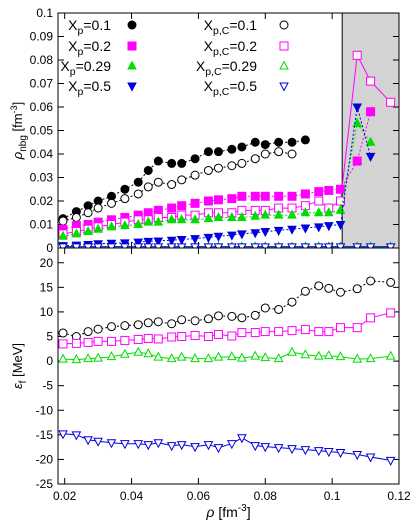 The height and width of the screenshot is (523, 415). I want to click on bottom-ytick-label: -5, so click(47, 386).